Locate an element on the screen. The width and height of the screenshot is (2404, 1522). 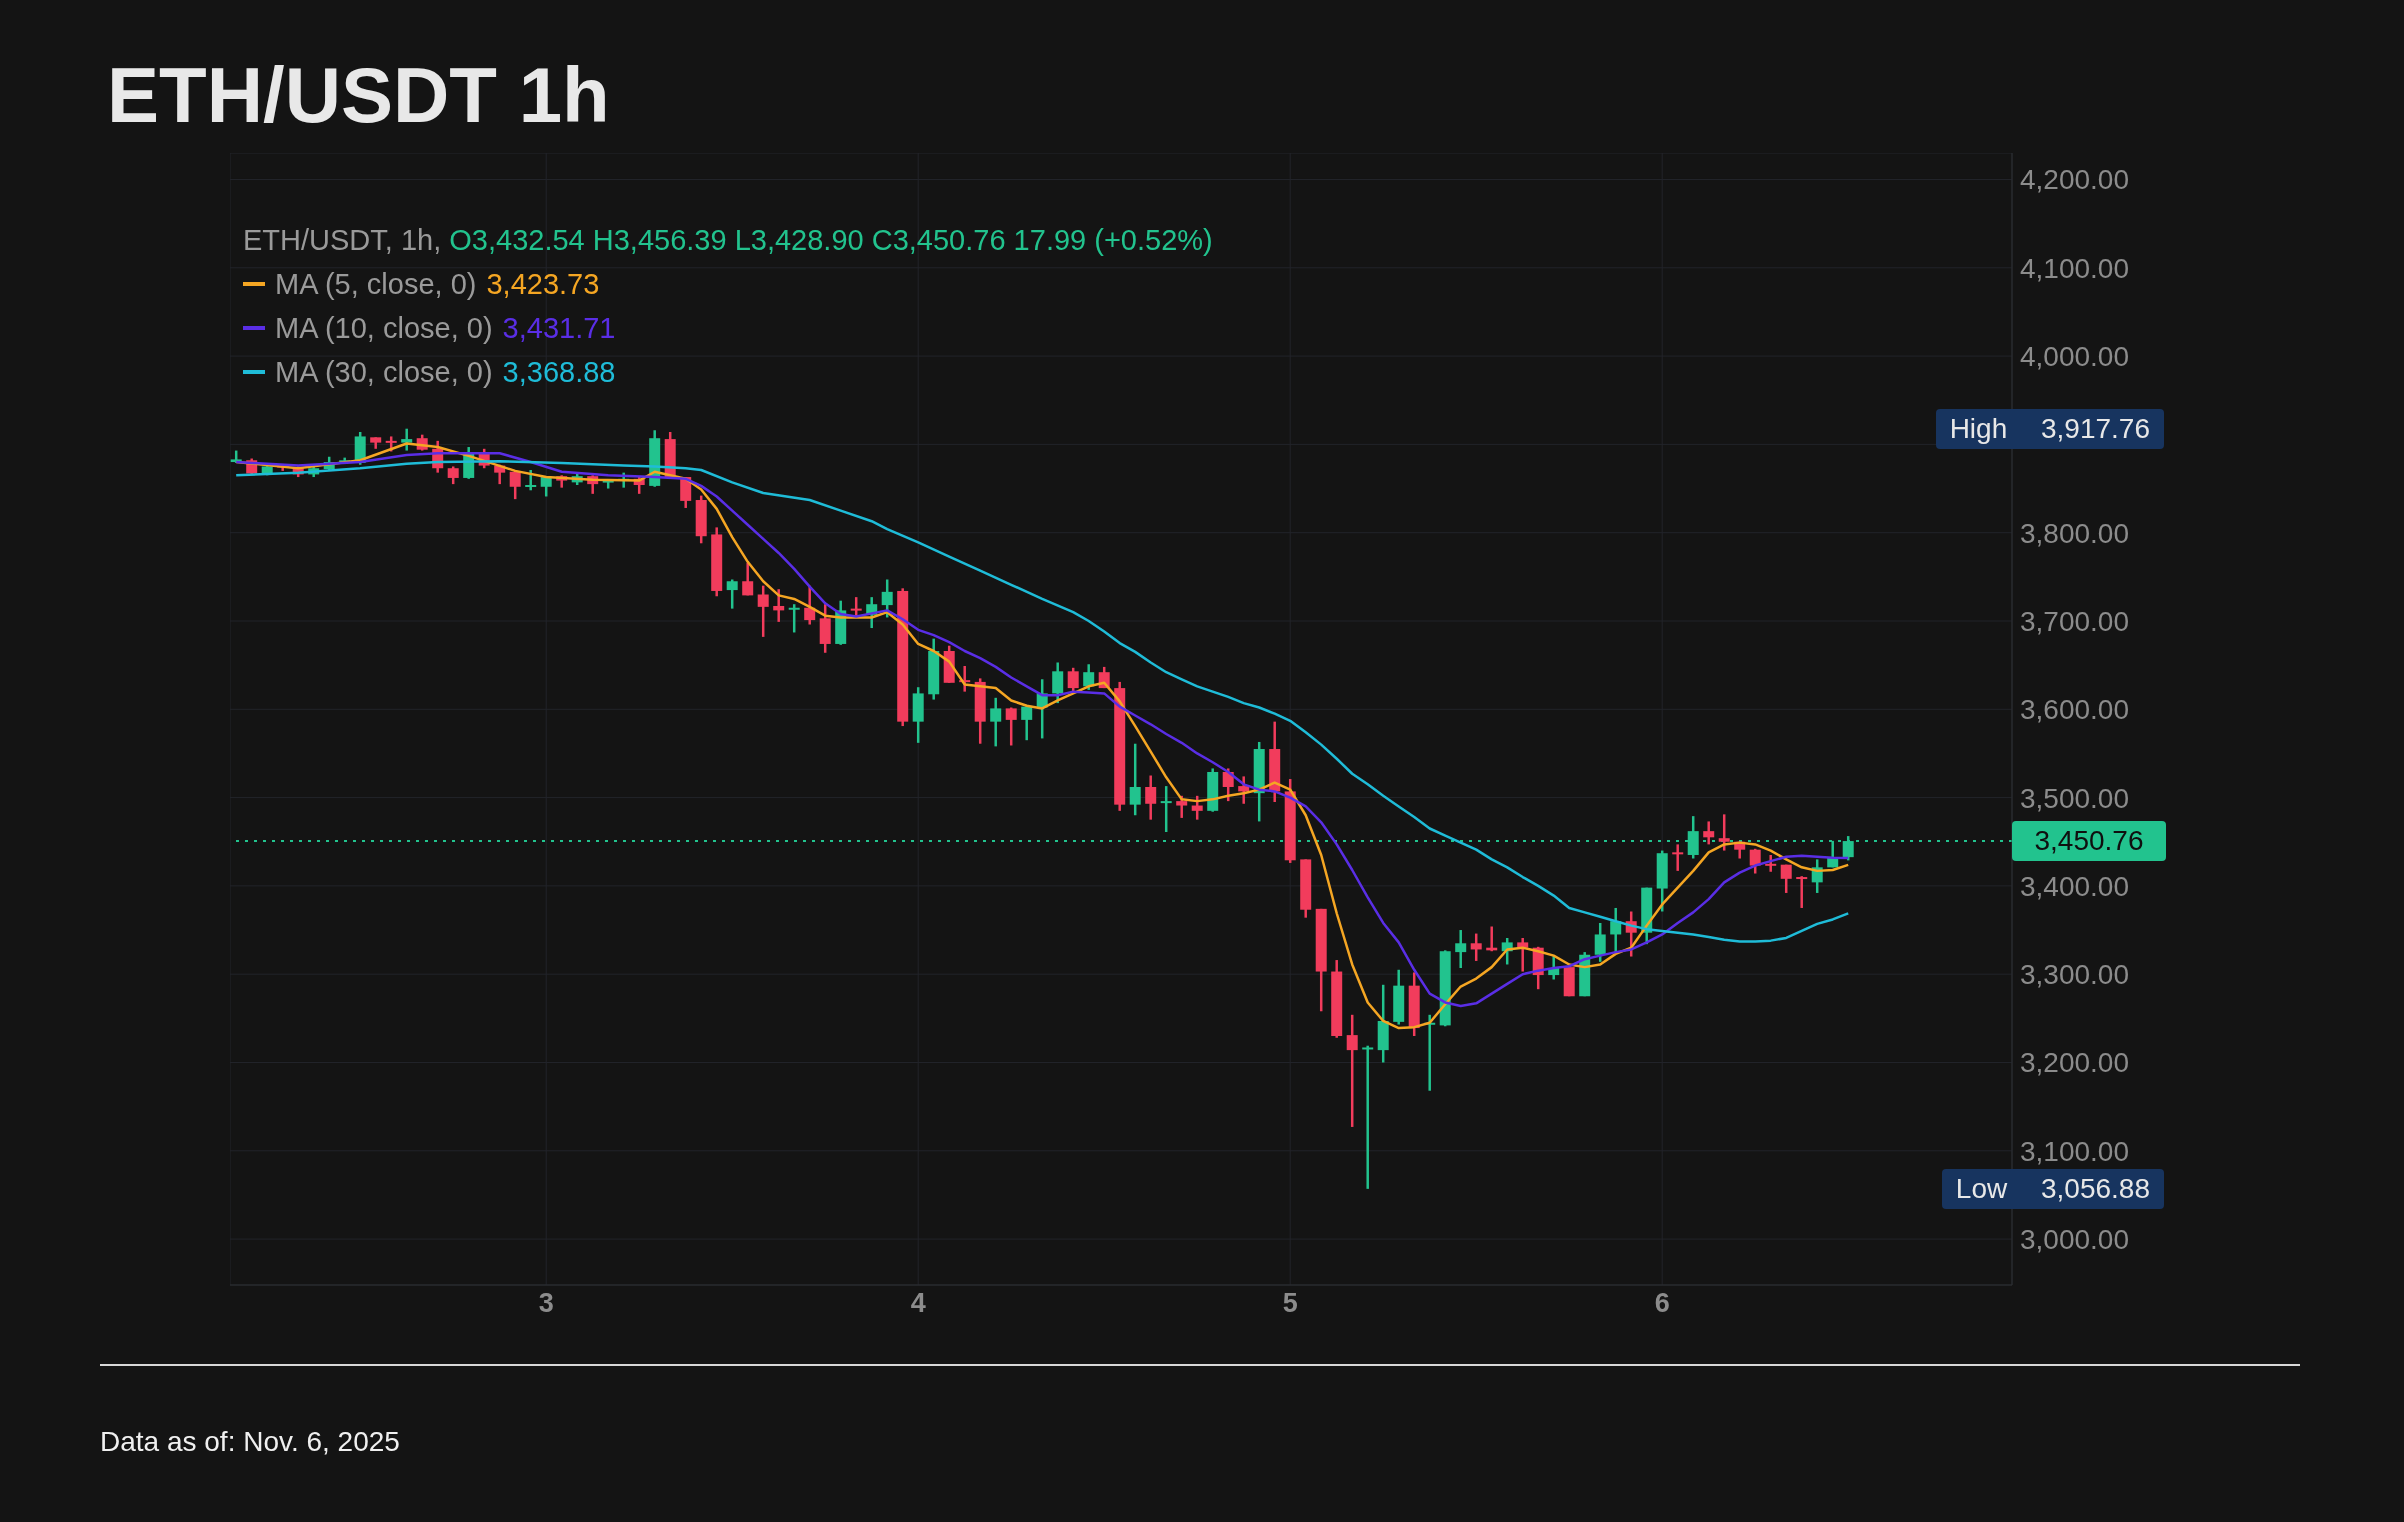
y-tick-label: 3,700.00 is located at coordinates (2074, 621).